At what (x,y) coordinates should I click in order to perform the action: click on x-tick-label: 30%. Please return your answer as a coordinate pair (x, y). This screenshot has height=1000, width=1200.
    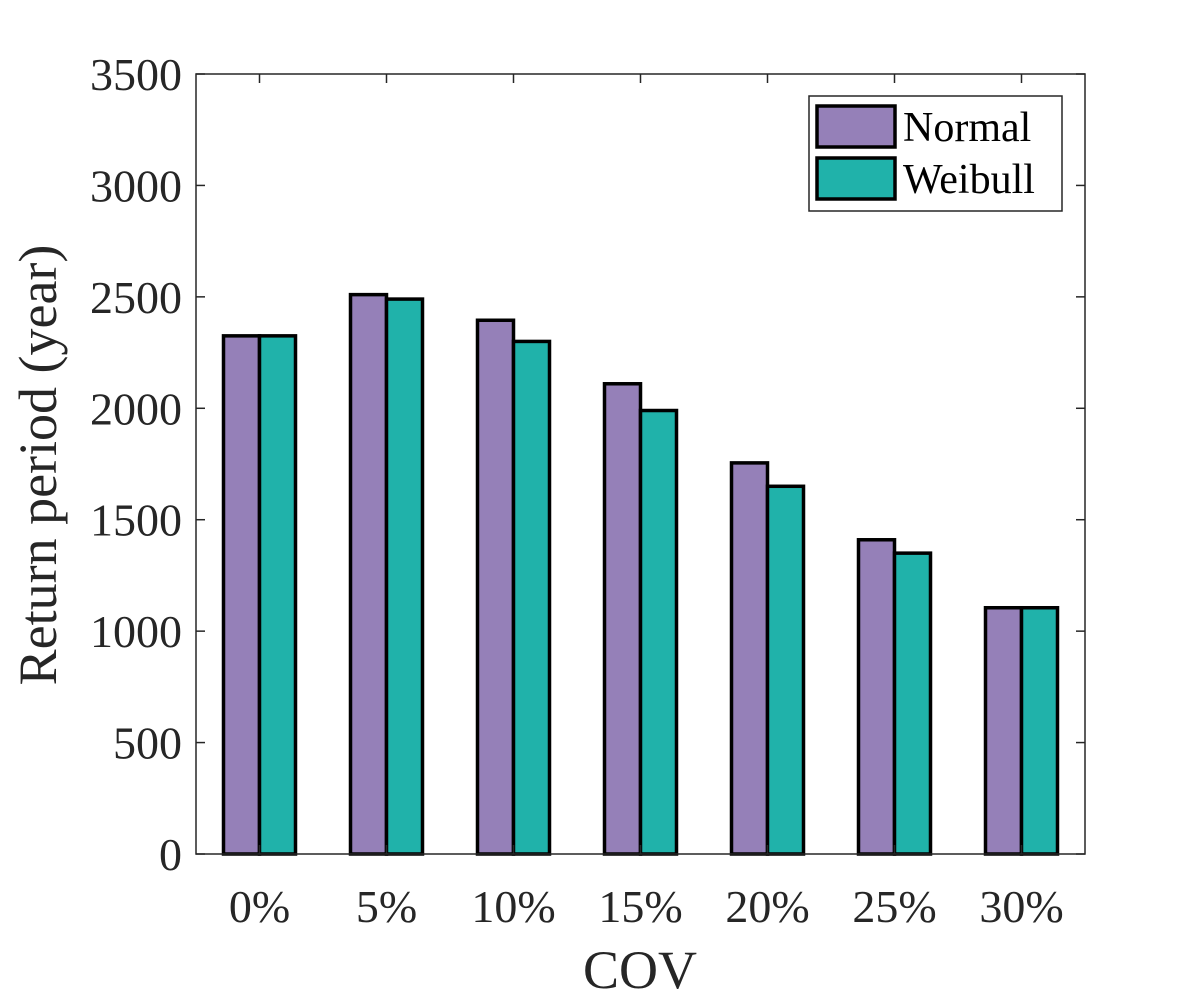
    Looking at the image, I should click on (1021, 906).